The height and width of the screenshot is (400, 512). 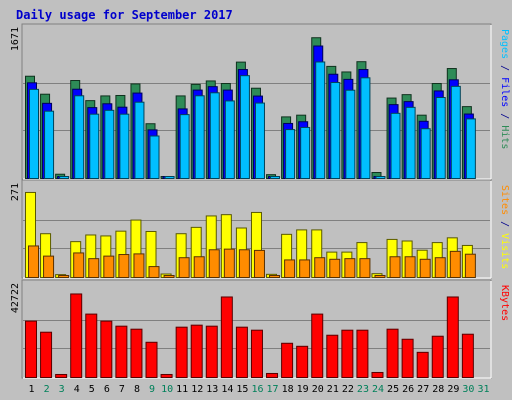 I want to click on legend-entry: Files, so click(x=504, y=92).